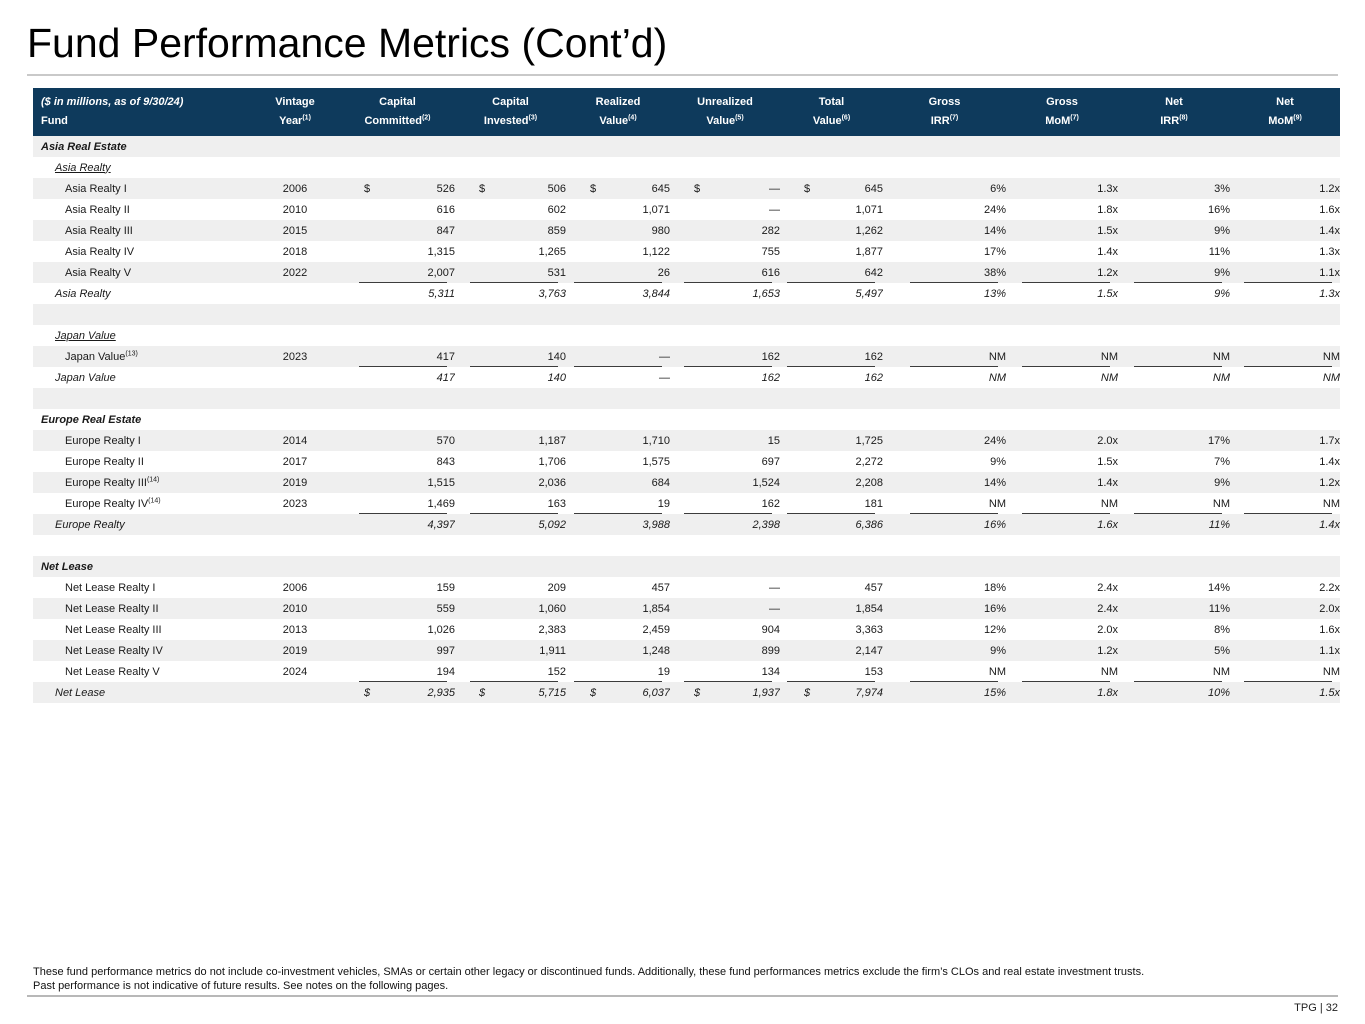  What do you see at coordinates (295, 102) in the screenshot?
I see `header-line1: Vintage` at bounding box center [295, 102].